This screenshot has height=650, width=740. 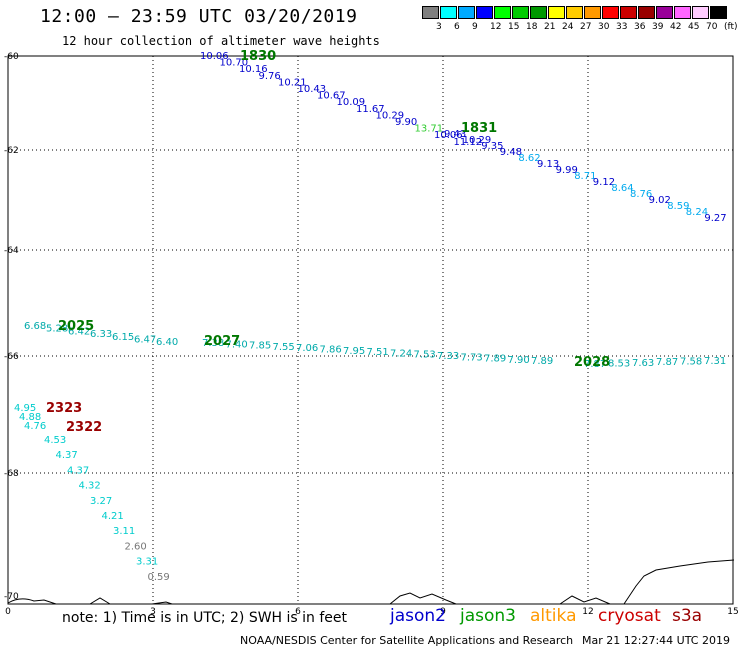 What do you see at coordinates (548, 164) in the screenshot?
I see `wave-height-reading: 9.13` at bounding box center [548, 164].